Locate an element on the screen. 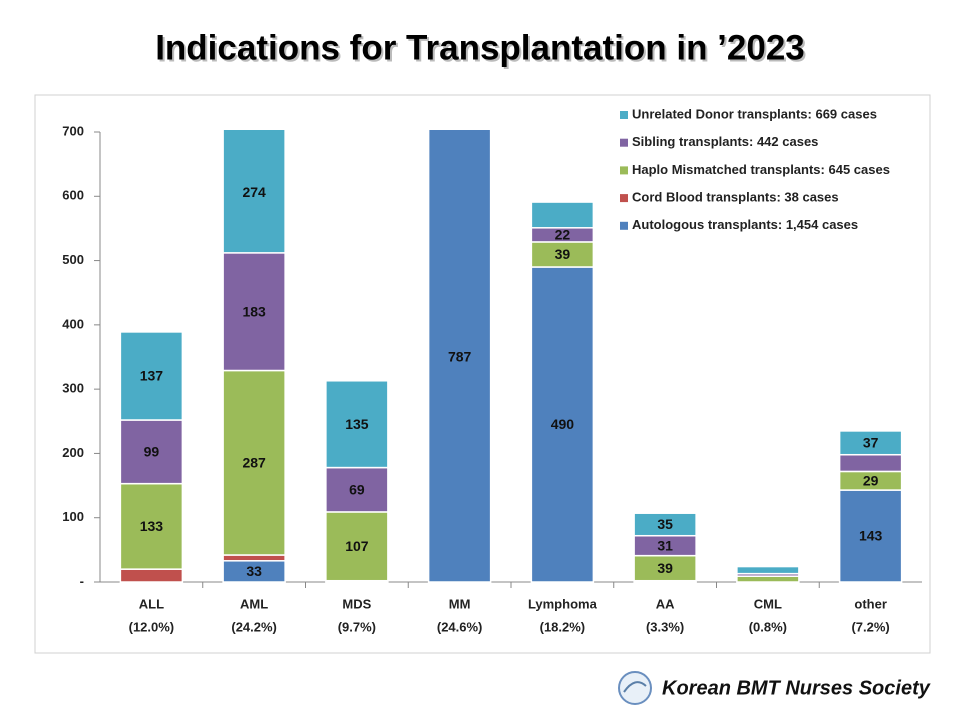 The image size is (960, 725). data-label: 135 is located at coordinates (357, 424).